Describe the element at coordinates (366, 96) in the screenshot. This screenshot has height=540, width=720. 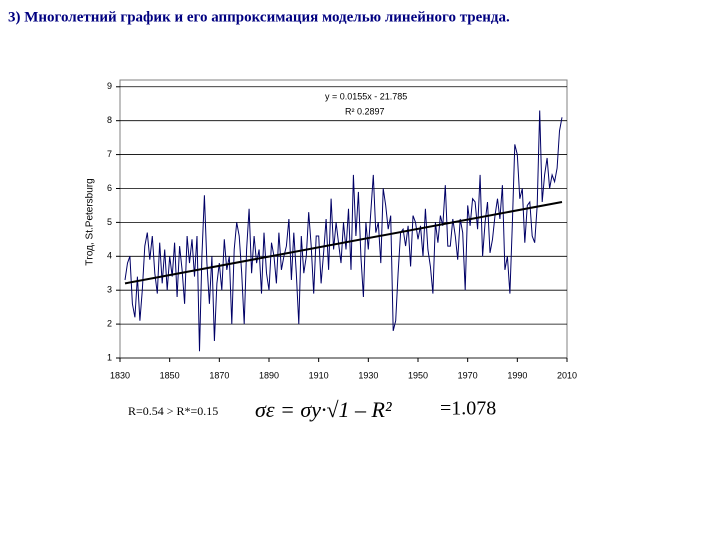
I see `equation: y = 0.0155x - 21.785` at that location.